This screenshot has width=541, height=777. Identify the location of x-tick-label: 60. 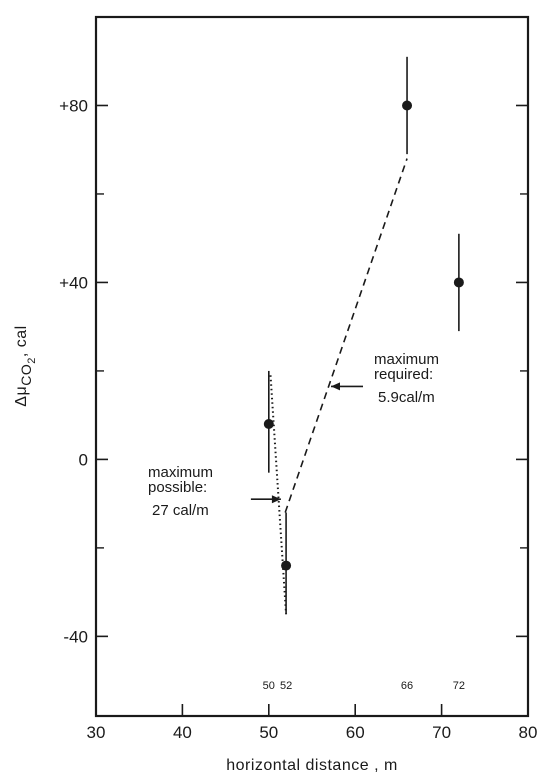
(355, 732).